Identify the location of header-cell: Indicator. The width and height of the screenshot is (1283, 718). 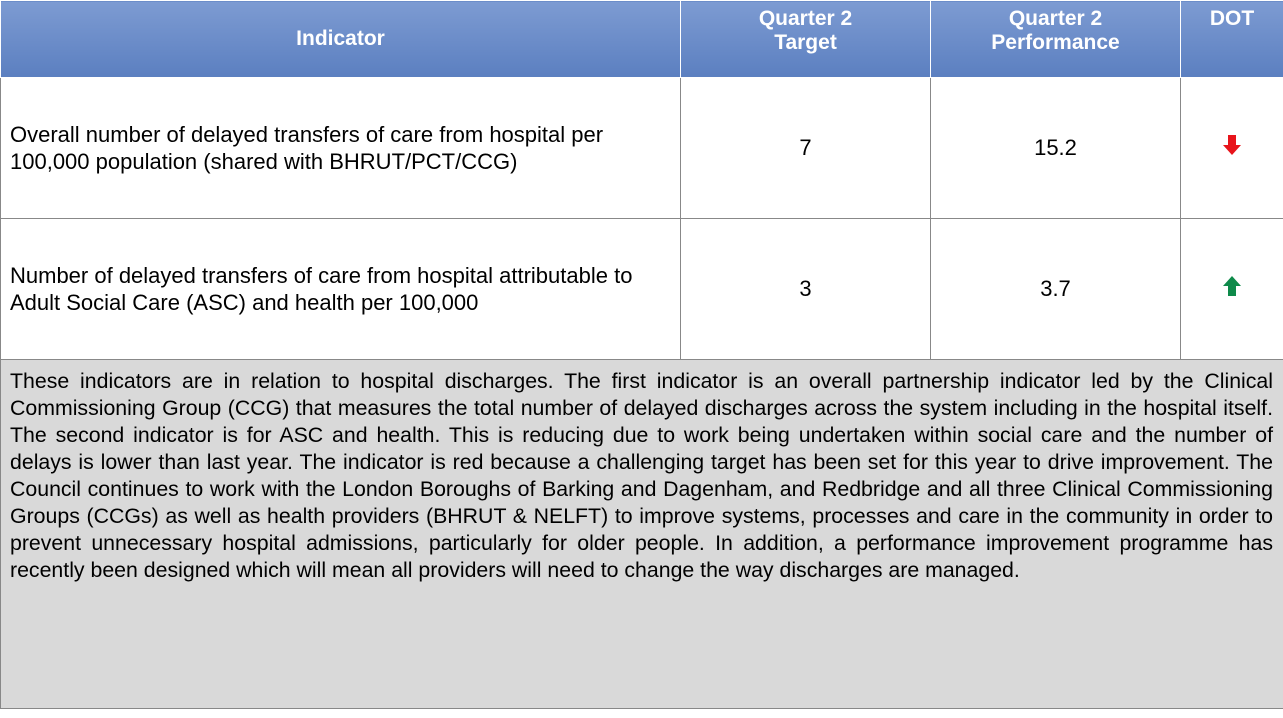
(340, 39).